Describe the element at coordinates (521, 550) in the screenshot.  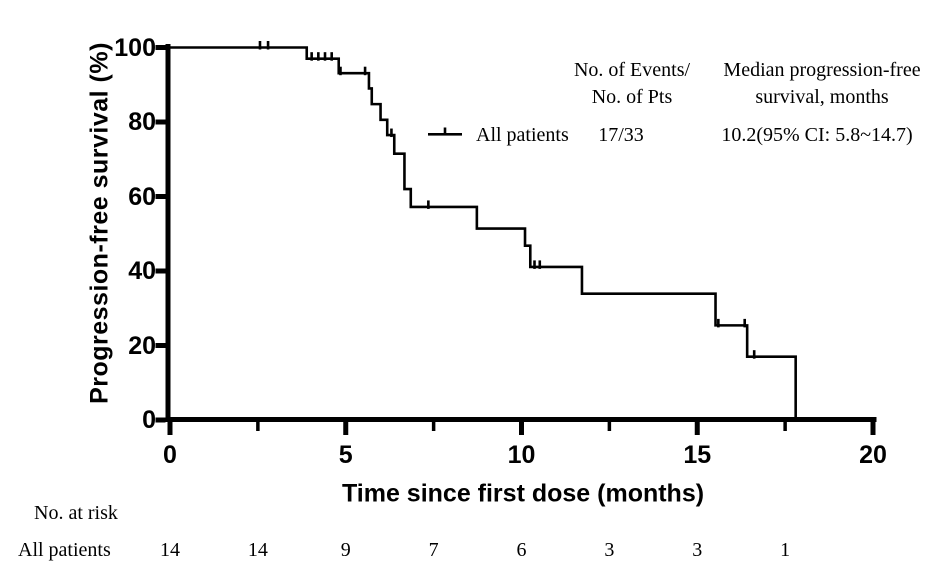
I see `risk-count: 6` at that location.